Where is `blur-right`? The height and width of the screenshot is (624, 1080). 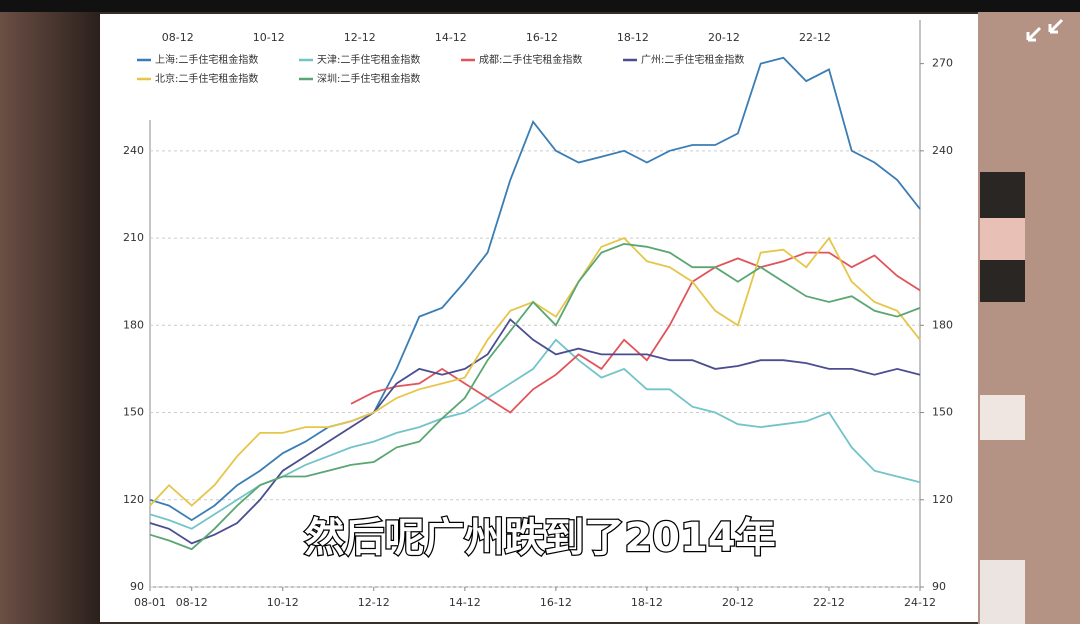
blur-right is located at coordinates (1029, 312).